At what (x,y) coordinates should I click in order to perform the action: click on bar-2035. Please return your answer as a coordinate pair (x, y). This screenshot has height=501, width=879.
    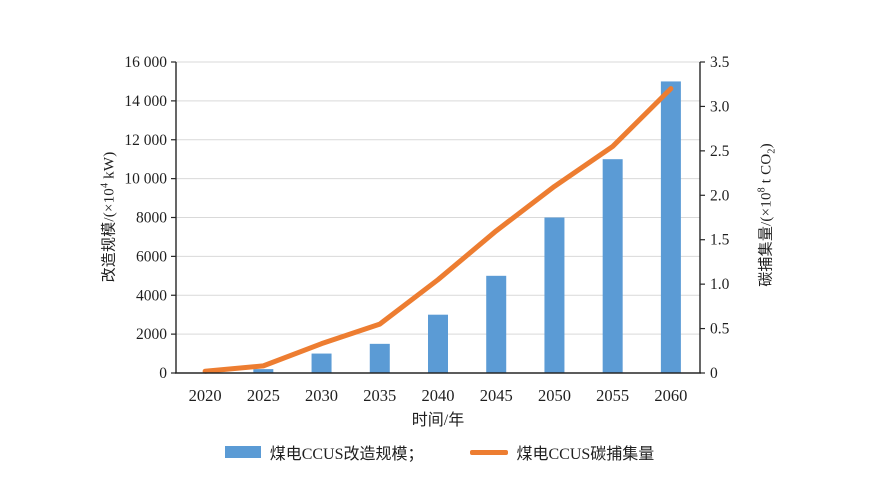
    Looking at the image, I should click on (379, 358).